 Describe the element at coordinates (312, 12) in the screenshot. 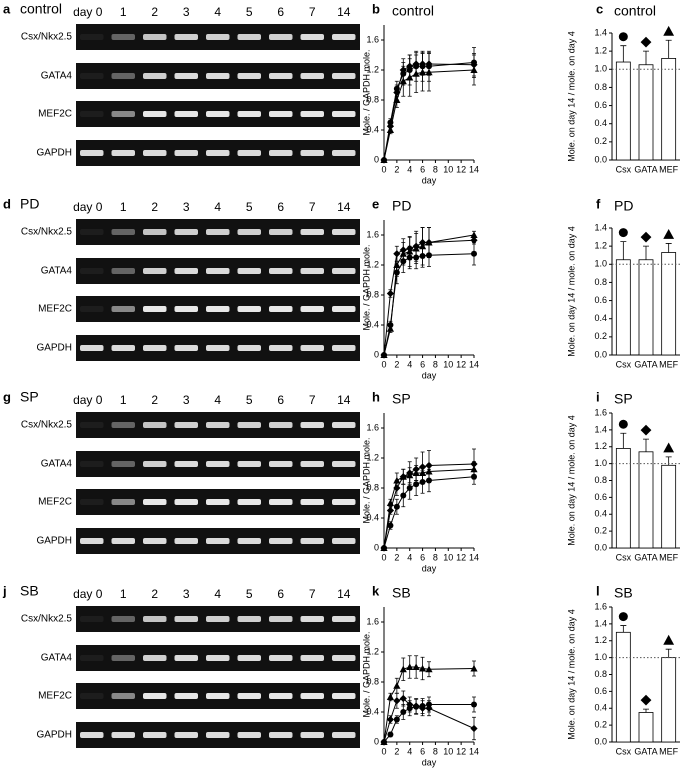

I see `lane-label: 7` at that location.